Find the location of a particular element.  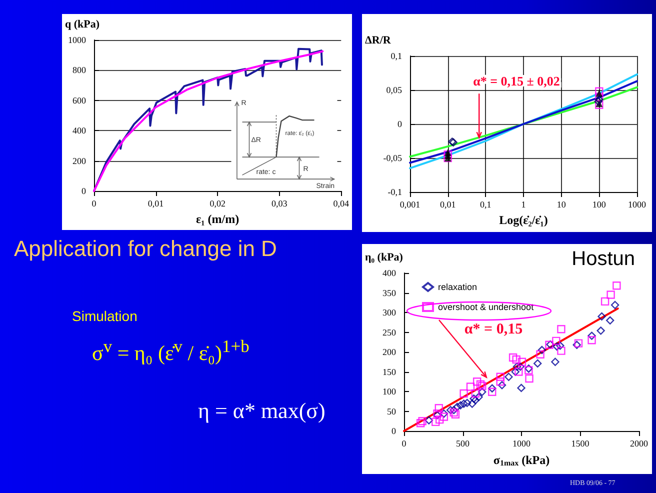

x-tick-label: 0,02 is located at coordinates (218, 203).